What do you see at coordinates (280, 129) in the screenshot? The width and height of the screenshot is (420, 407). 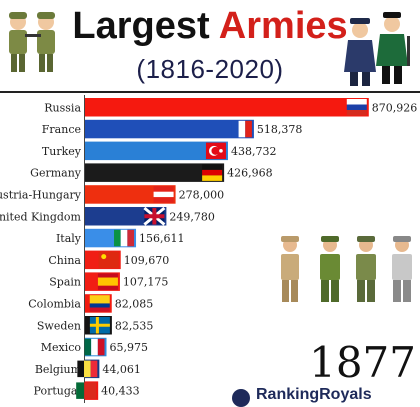 I see `value-label: 518,378` at bounding box center [280, 129].